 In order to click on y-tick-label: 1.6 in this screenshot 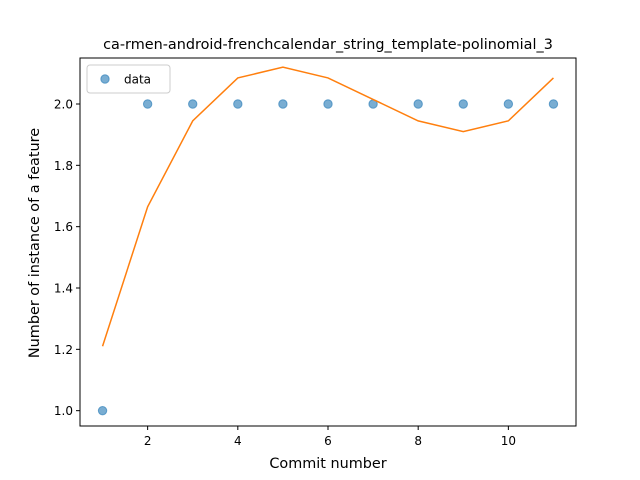, I will do `click(63, 227)`.